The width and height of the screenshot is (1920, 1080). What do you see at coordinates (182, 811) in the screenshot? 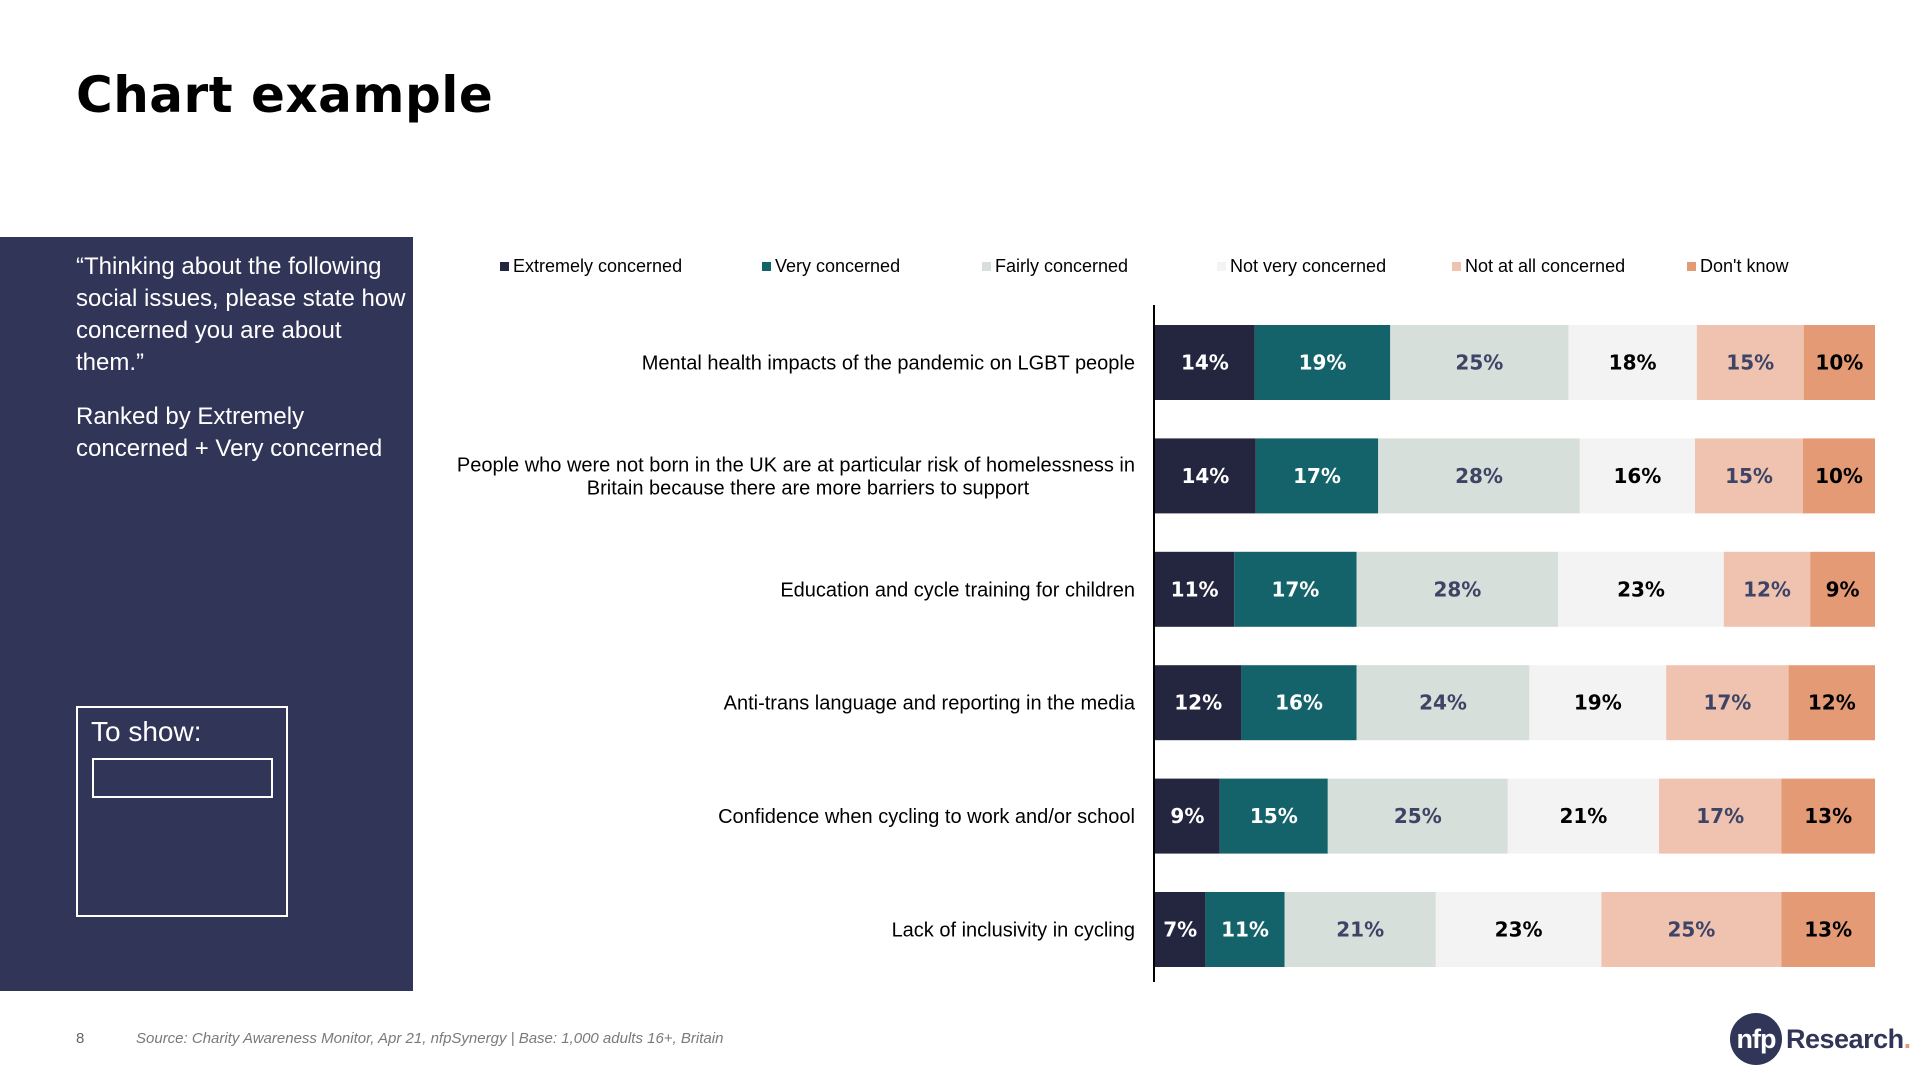
I see `to-show-box: To show:` at bounding box center [182, 811].